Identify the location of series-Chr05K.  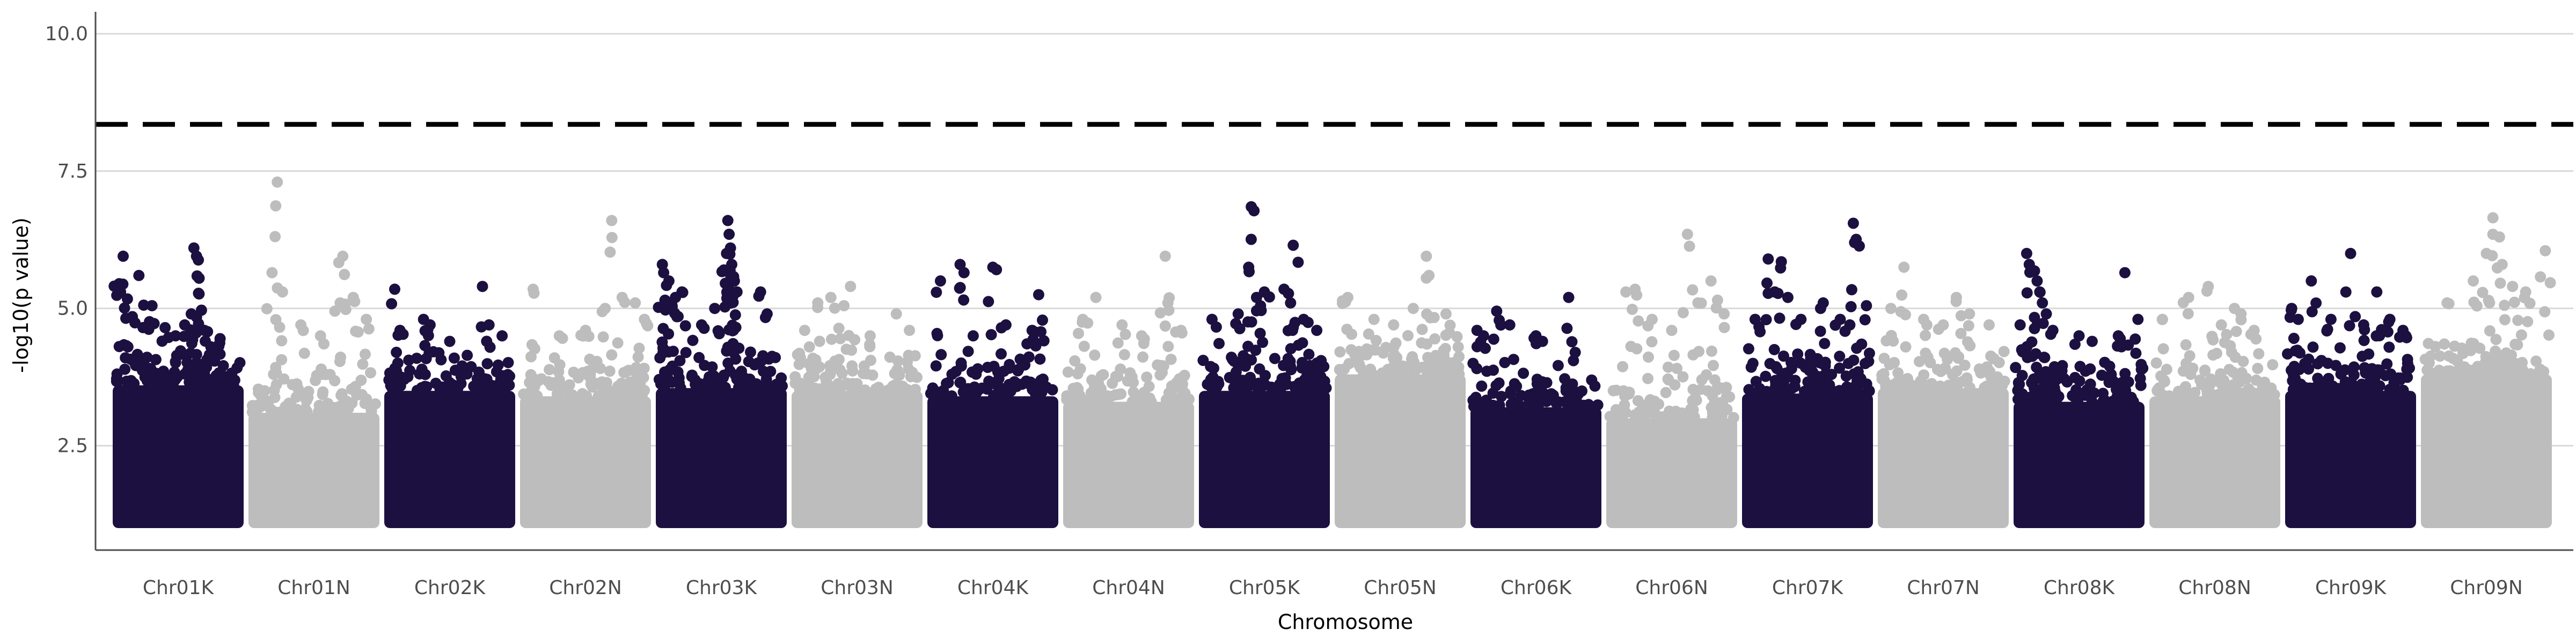
(1264, 365).